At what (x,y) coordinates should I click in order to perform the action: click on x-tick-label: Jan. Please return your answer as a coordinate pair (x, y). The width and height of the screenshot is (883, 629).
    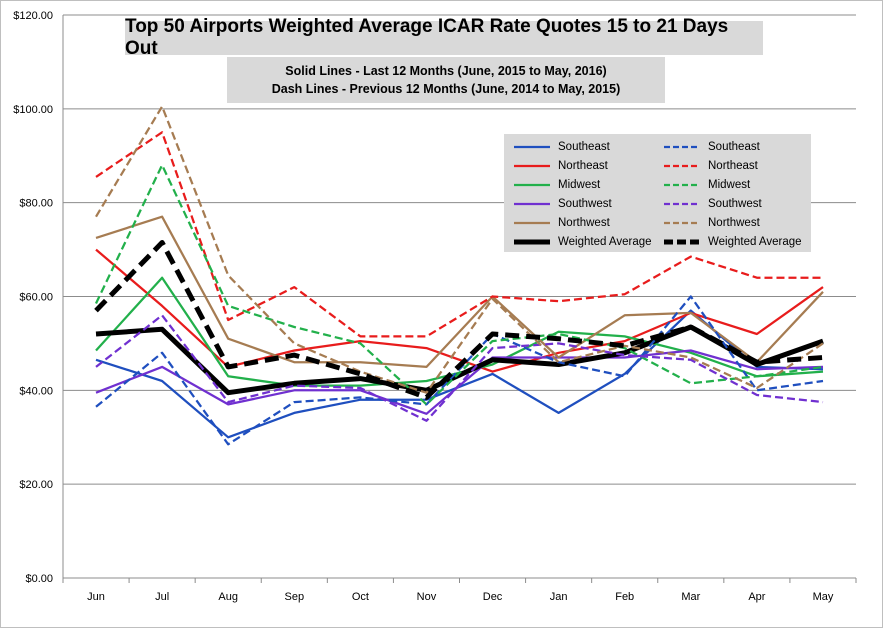
    Looking at the image, I should click on (559, 597).